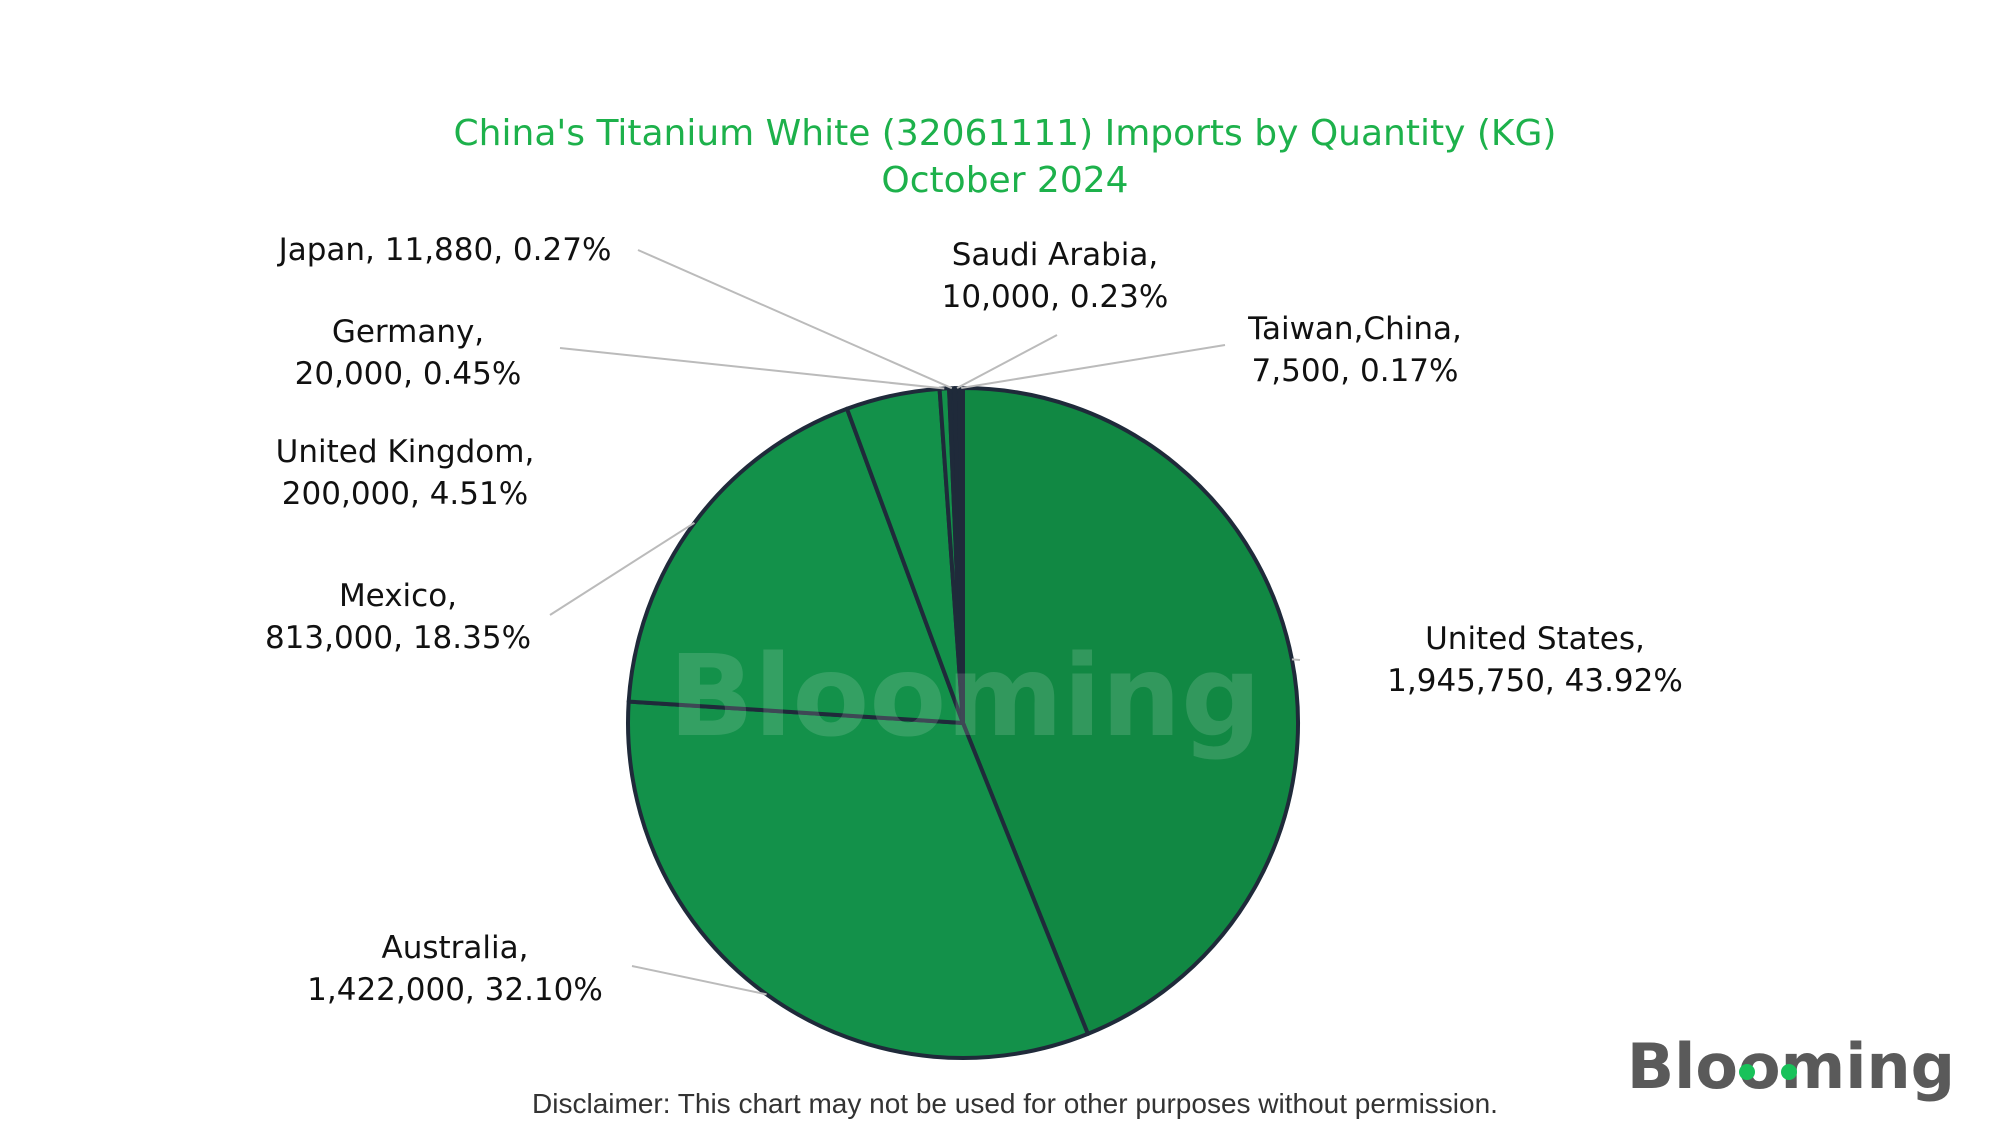  What do you see at coordinates (408, 332) in the screenshot?
I see `slice-label-name: Germany,` at bounding box center [408, 332].